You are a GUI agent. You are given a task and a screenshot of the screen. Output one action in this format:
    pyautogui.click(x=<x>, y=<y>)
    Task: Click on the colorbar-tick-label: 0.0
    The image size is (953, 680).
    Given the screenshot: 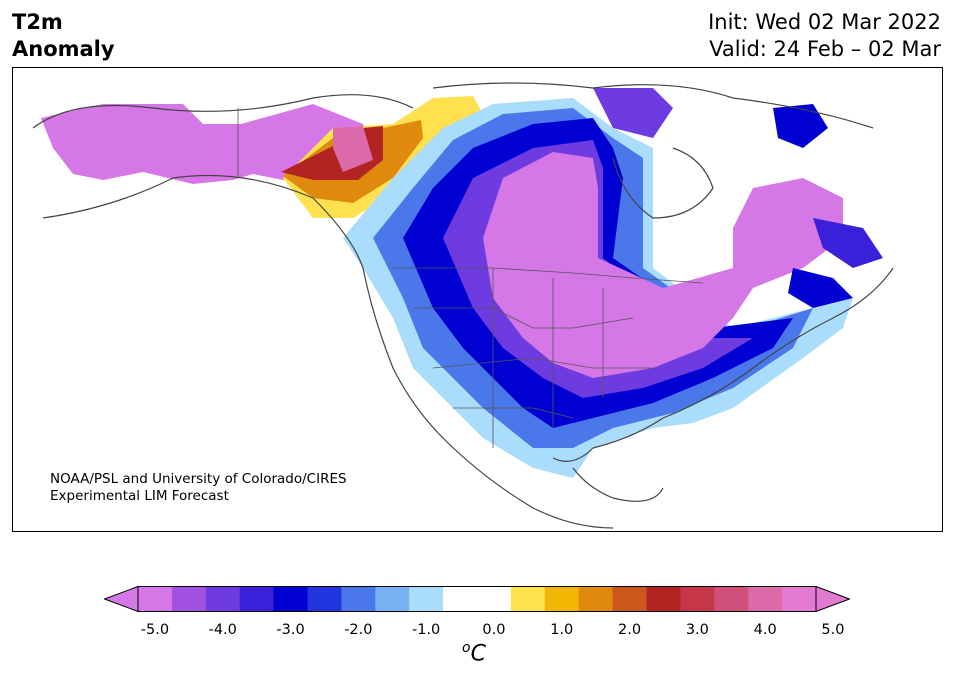 What is the action you would take?
    pyautogui.click(x=494, y=630)
    